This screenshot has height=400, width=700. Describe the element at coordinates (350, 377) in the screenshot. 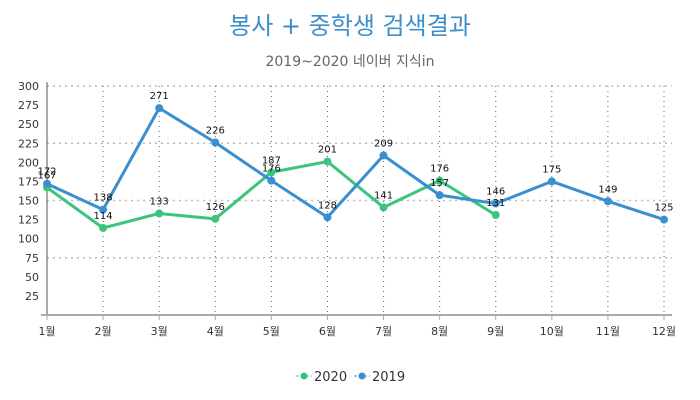

I see `legend: 2020 2019` at that location.